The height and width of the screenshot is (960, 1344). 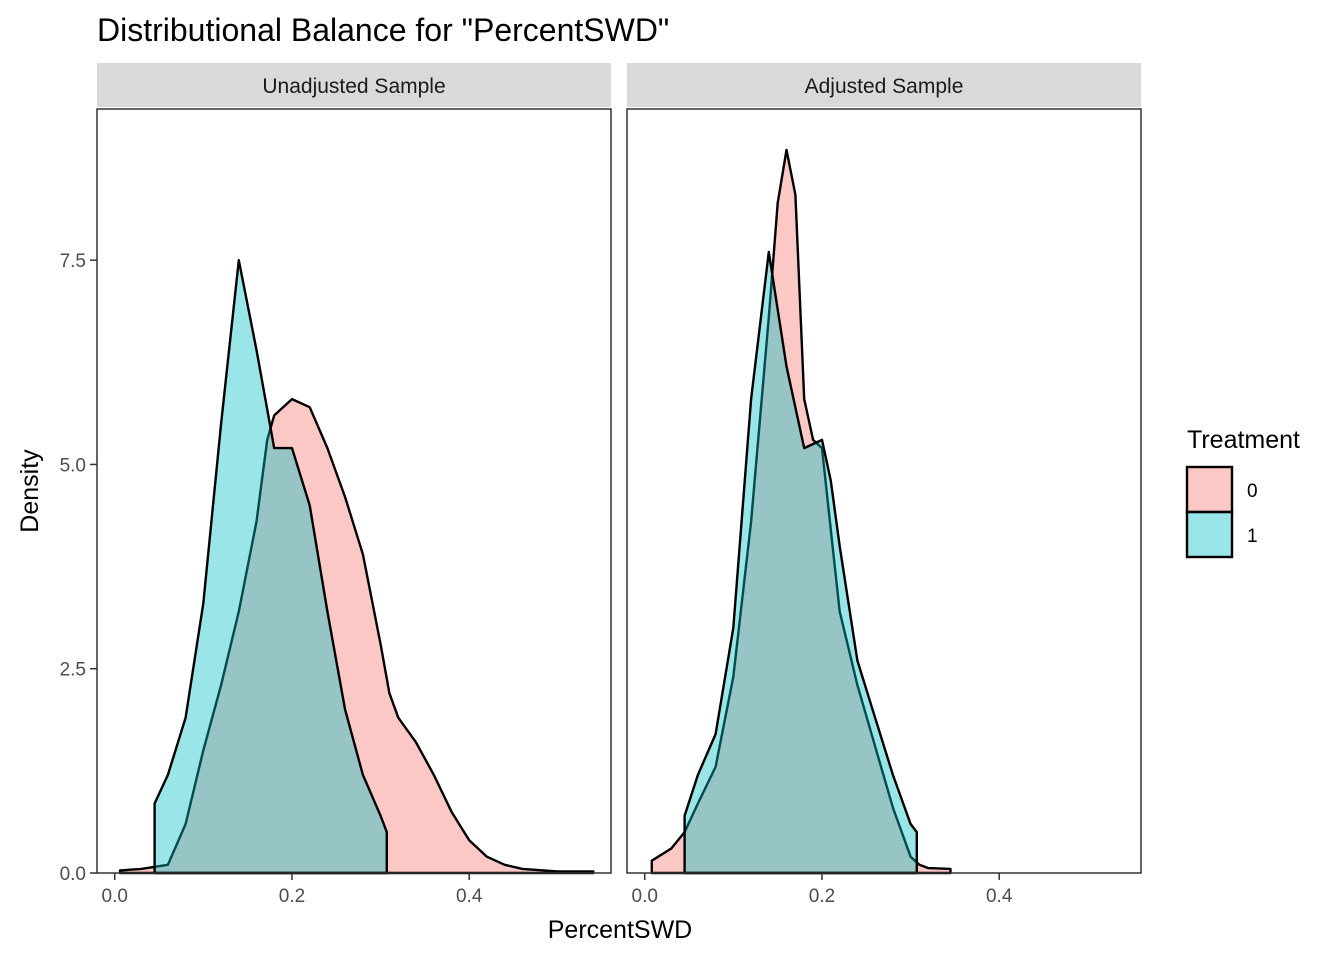 What do you see at coordinates (383, 30) in the screenshot?
I see `chart-title: Distributional Balance for "PercentSWD"` at bounding box center [383, 30].